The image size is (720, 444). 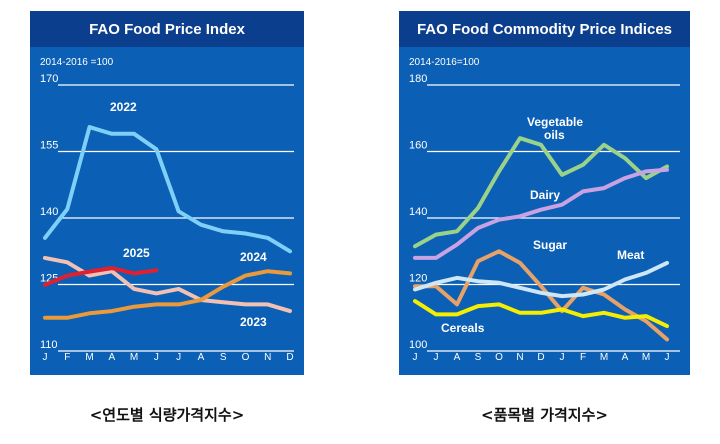 I want to click on chart-caption: <품목별 가격지수>, so click(x=544, y=415).